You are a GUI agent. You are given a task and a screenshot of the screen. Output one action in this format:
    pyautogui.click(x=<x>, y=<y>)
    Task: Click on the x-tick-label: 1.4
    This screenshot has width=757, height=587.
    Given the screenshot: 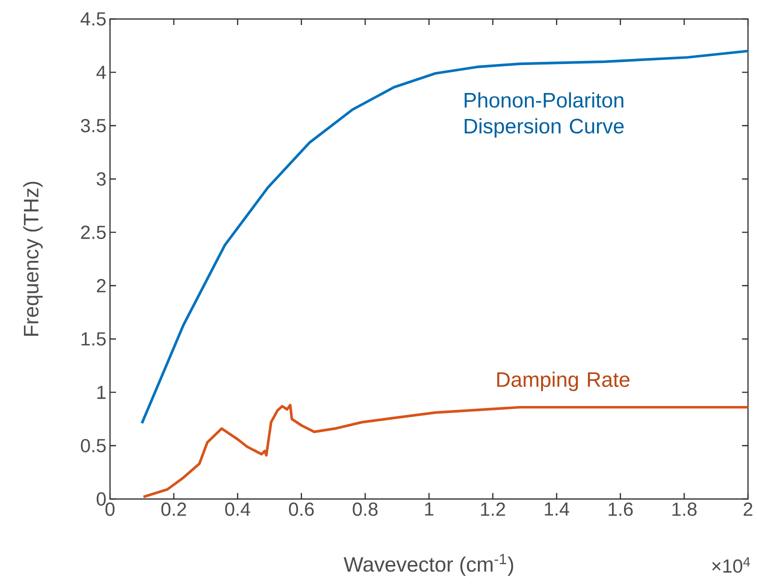 What is the action you would take?
    pyautogui.click(x=557, y=509)
    